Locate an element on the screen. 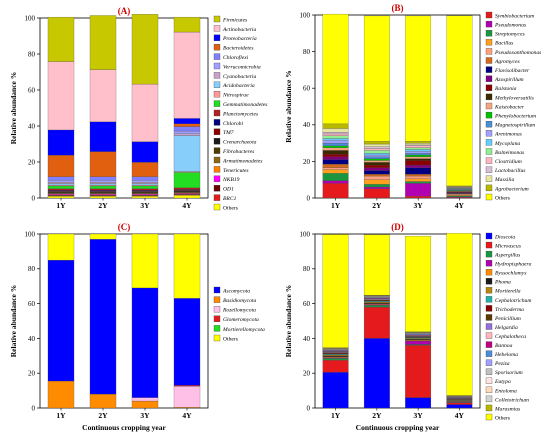  legend-label: Streptomyces is located at coordinates (510, 35).